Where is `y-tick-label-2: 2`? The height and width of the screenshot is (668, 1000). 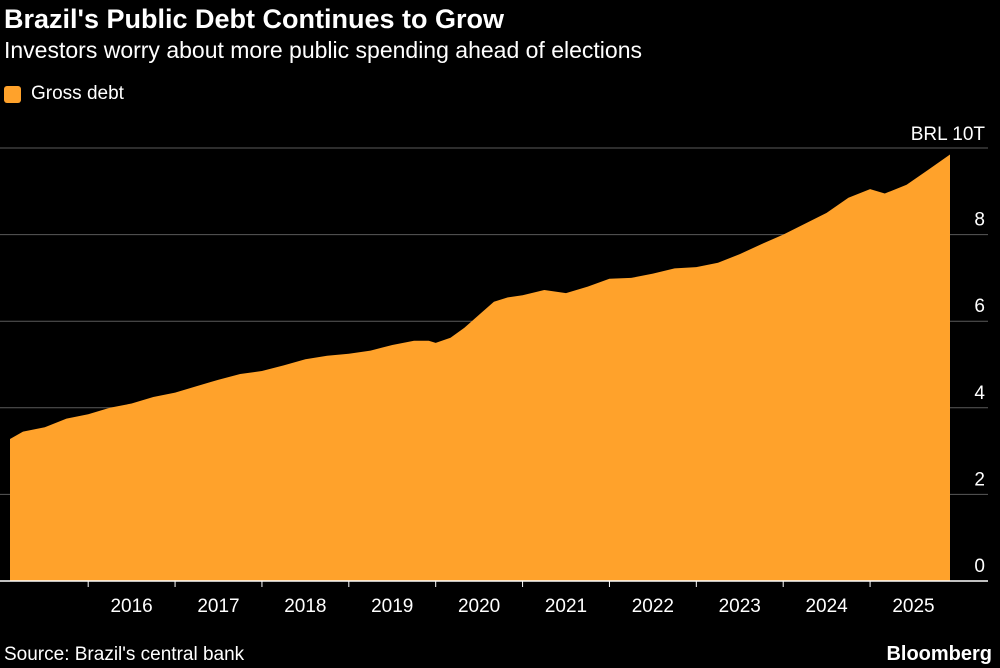 y-tick-label-2: 2 is located at coordinates (979, 479).